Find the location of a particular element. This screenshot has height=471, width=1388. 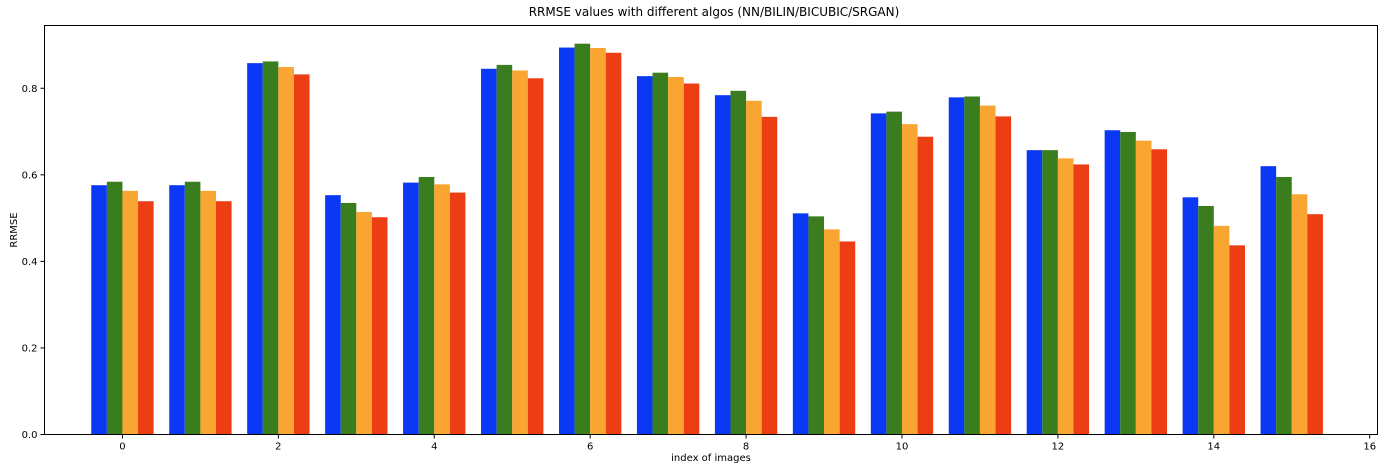

x-axis-label: index of images is located at coordinates (711, 458).